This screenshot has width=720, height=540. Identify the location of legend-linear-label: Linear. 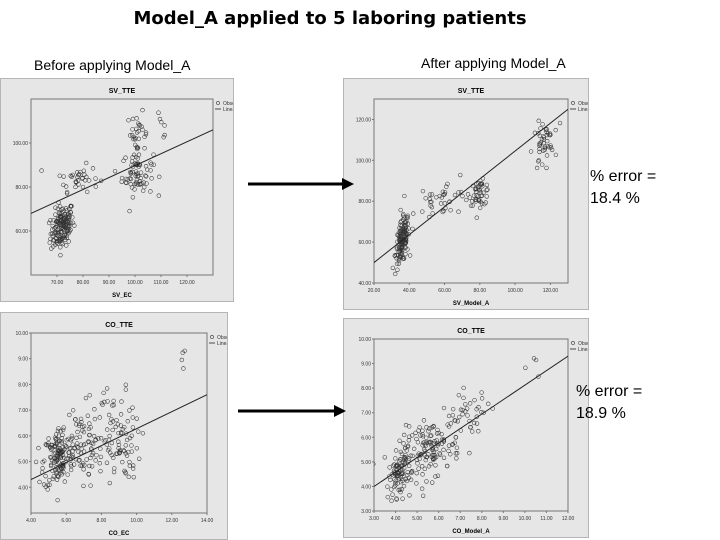
(228, 110).